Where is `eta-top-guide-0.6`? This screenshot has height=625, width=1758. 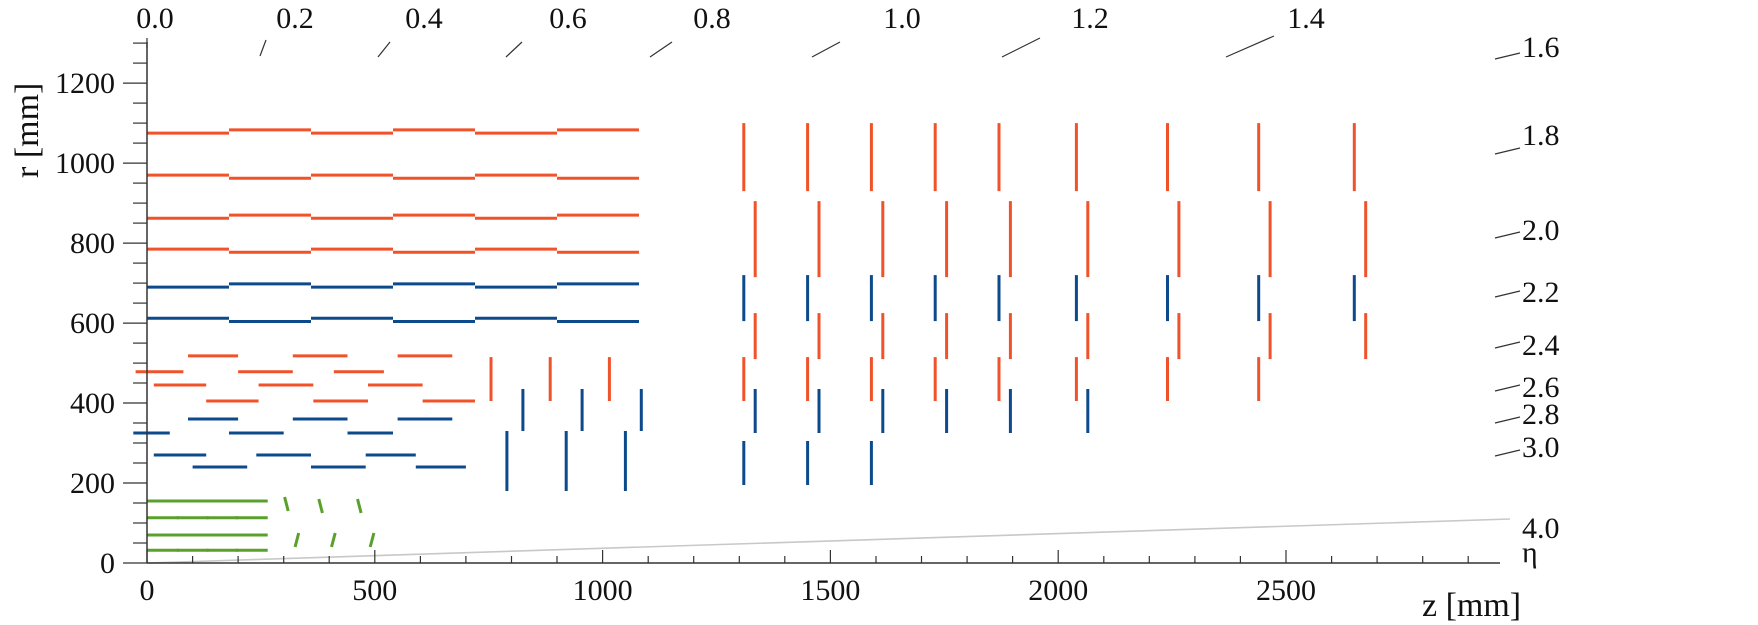 eta-top-guide-0.6 is located at coordinates (514, 49).